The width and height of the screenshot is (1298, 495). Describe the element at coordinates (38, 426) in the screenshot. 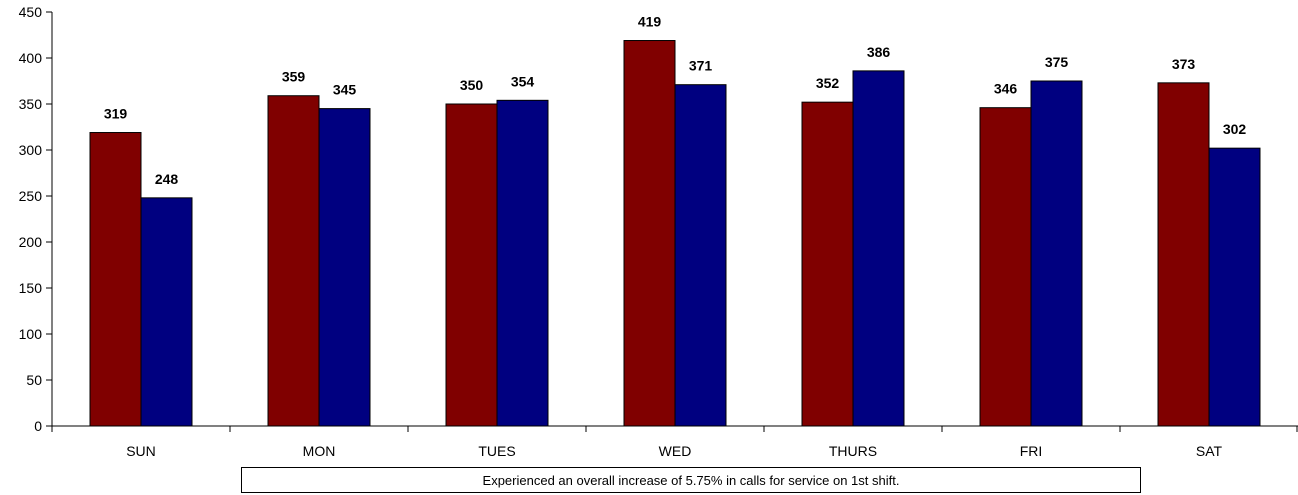

I see `y-tick-label: 0` at that location.